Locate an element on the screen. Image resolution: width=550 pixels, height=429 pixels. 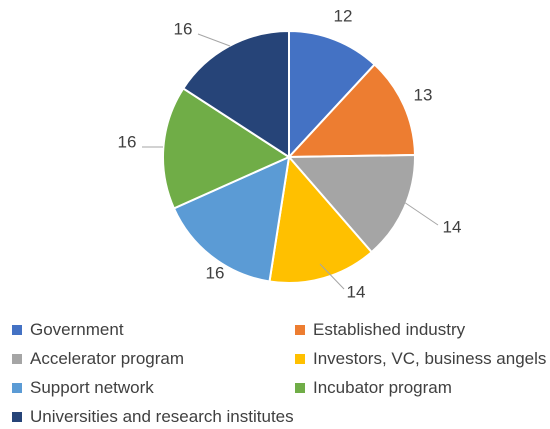
legend-item-3: Accelerator program is located at coordinates (98, 359).